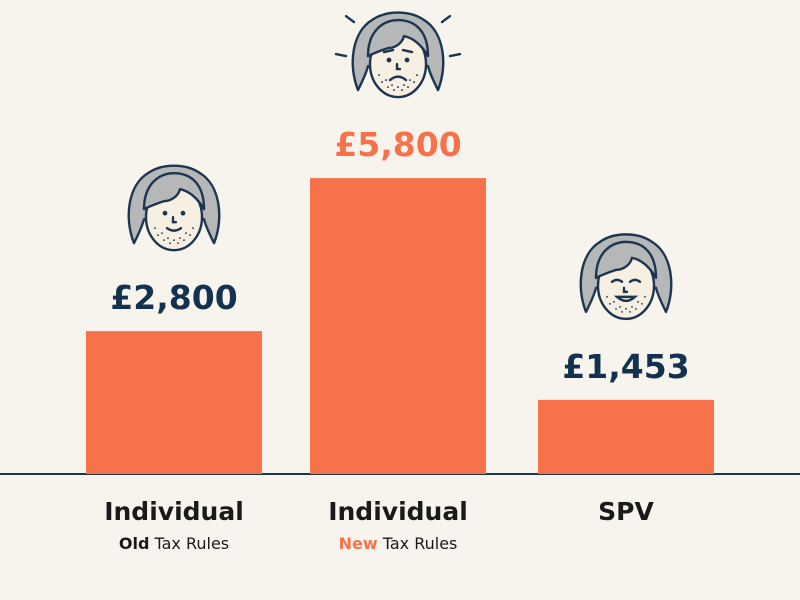  I want to click on category-label-2: Individual, so click(398, 511).